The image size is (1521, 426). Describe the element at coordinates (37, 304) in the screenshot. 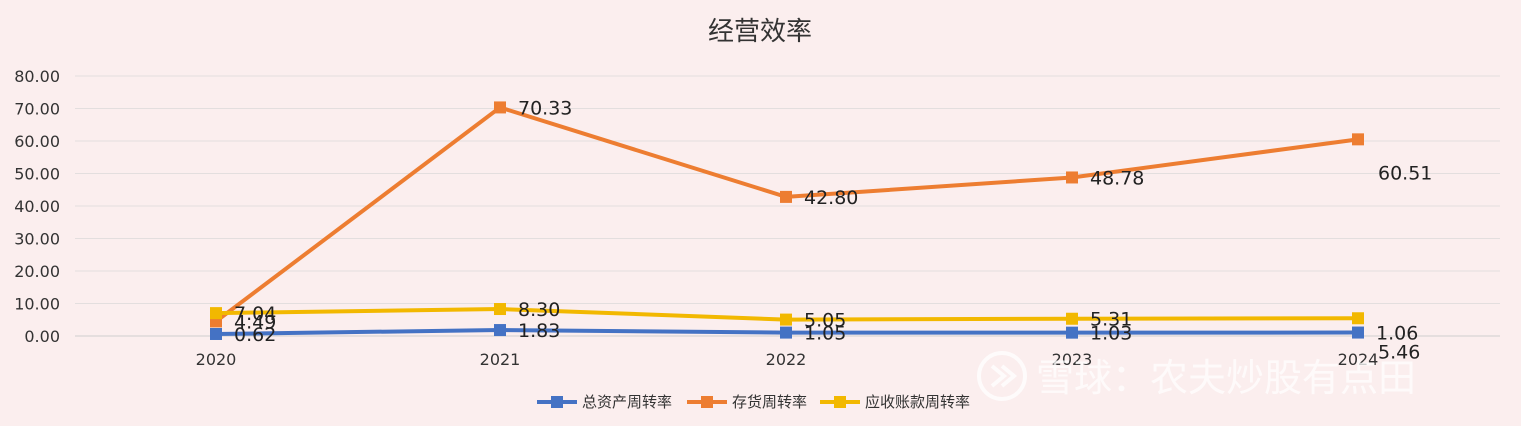

I see `y-tick-label: 10.00` at that location.